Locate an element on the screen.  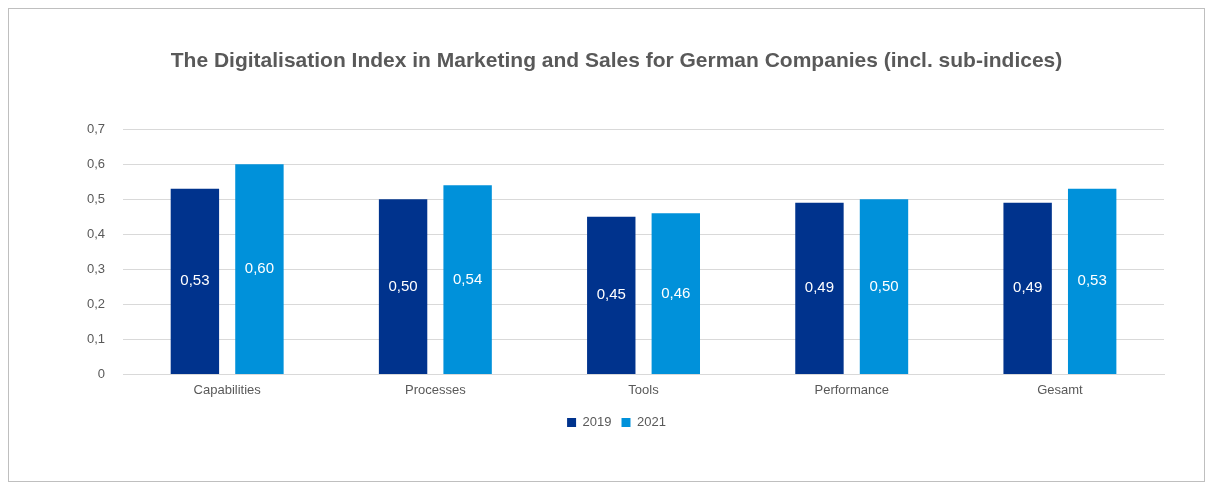
x-tick-label: Tools is located at coordinates (644, 389).